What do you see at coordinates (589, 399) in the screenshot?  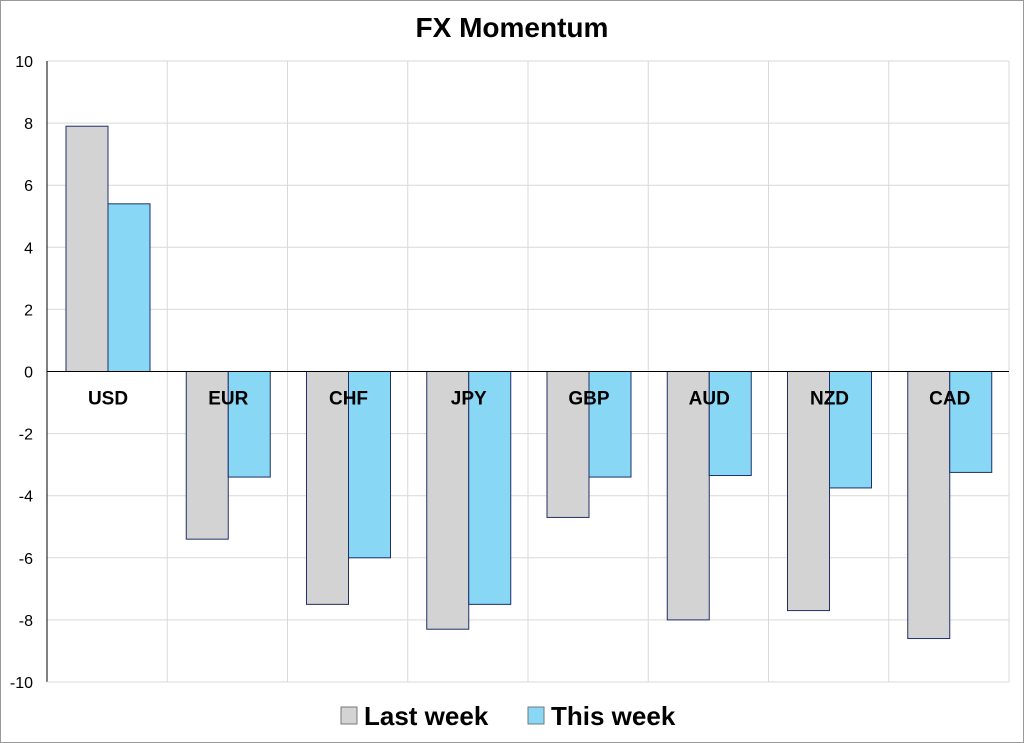 I see `category-label: GBP` at bounding box center [589, 399].